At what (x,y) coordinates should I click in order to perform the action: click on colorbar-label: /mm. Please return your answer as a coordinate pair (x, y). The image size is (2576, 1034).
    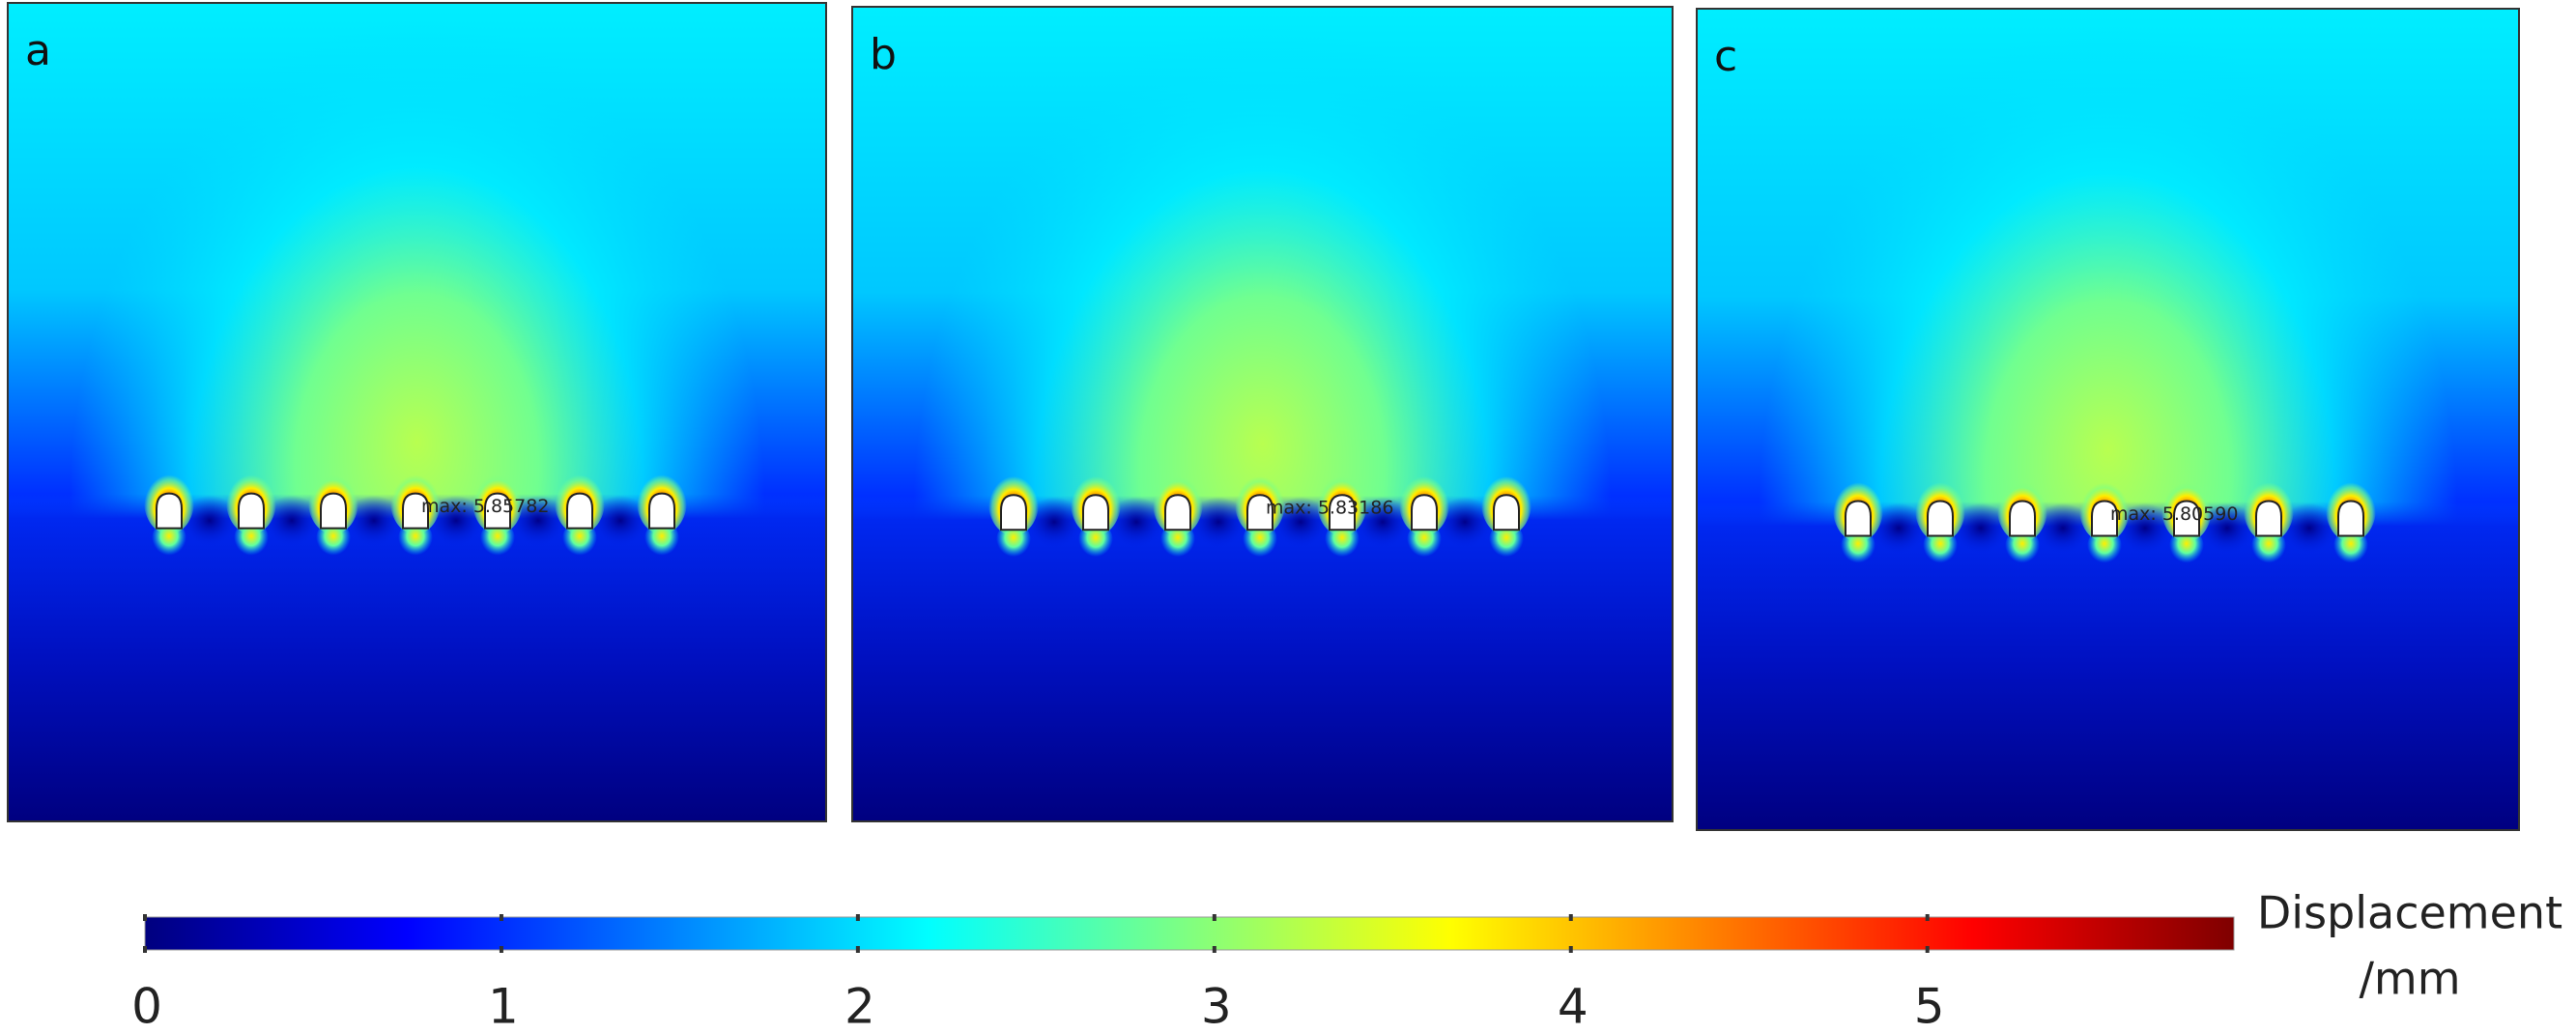
    Looking at the image, I should click on (2409, 979).